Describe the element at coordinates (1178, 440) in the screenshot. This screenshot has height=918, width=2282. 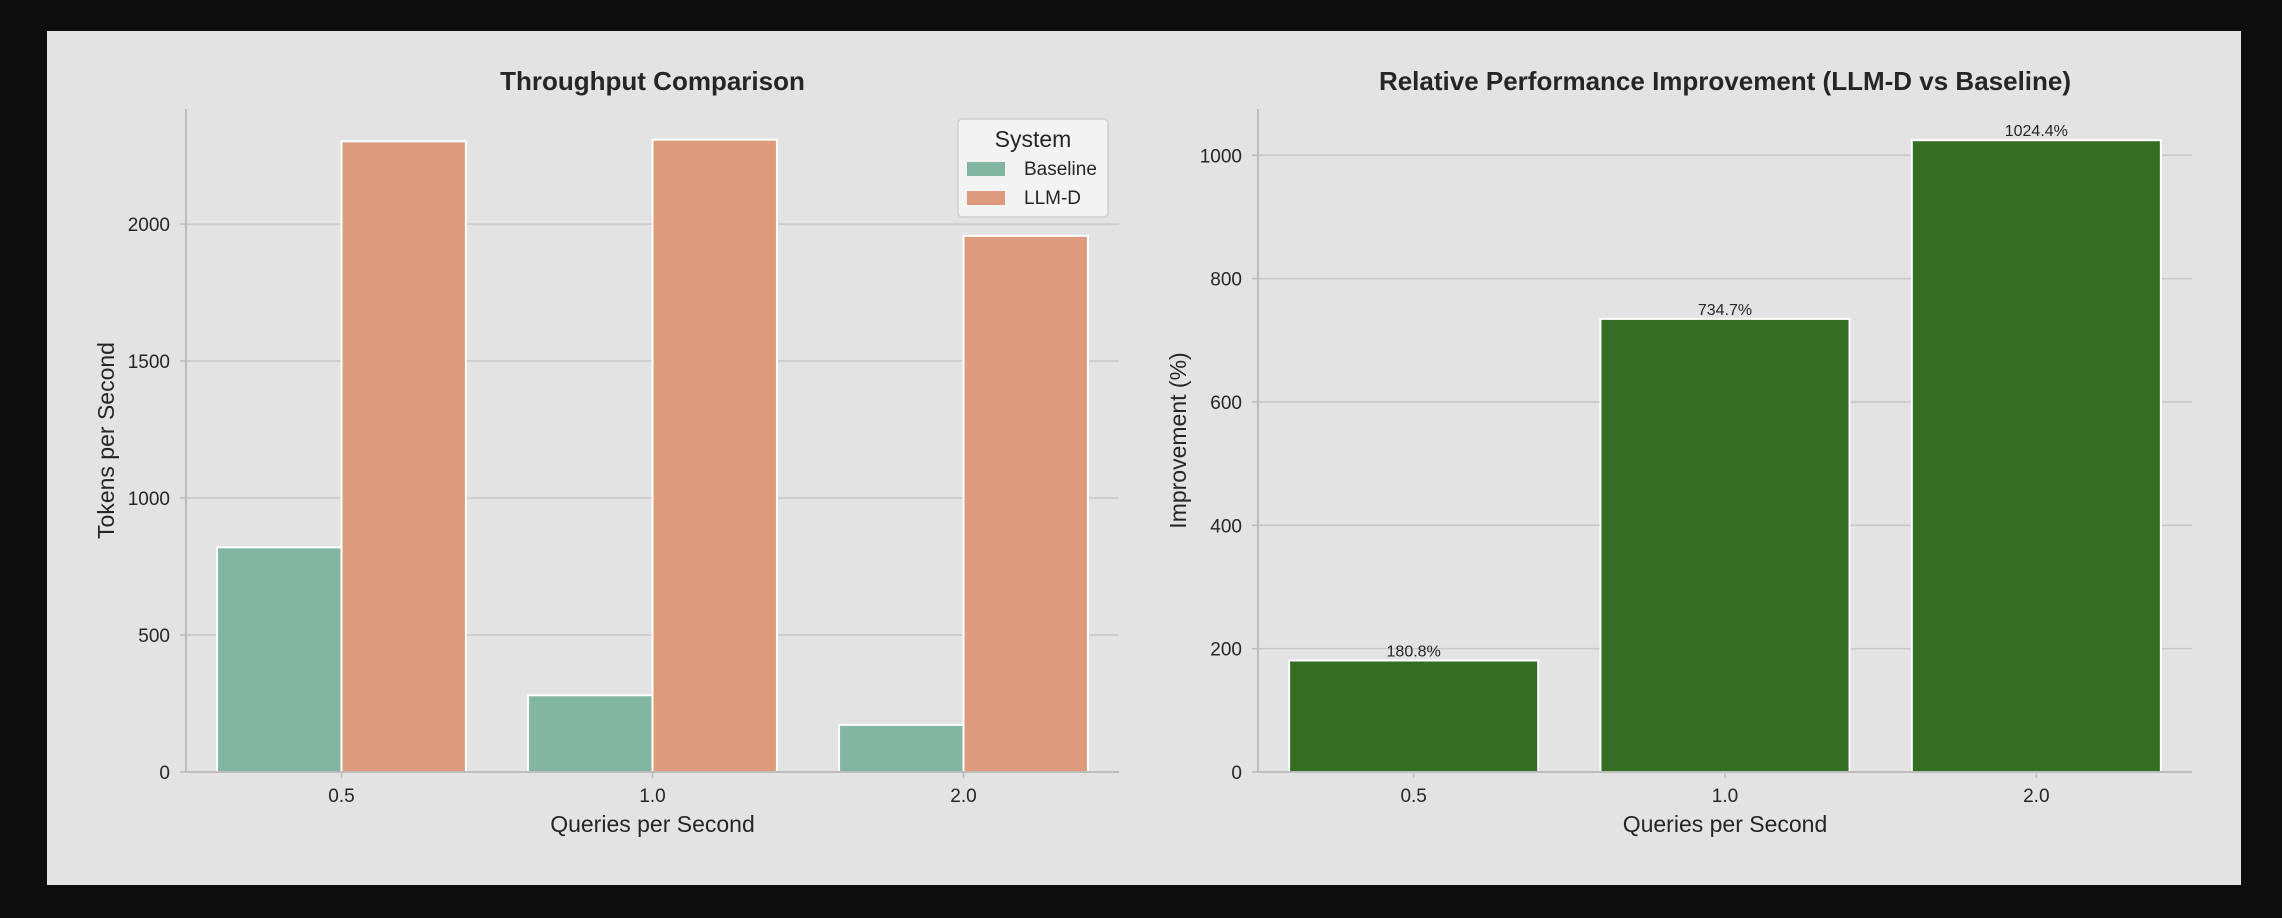
I see `y-axis-label: Improvement (%)` at that location.